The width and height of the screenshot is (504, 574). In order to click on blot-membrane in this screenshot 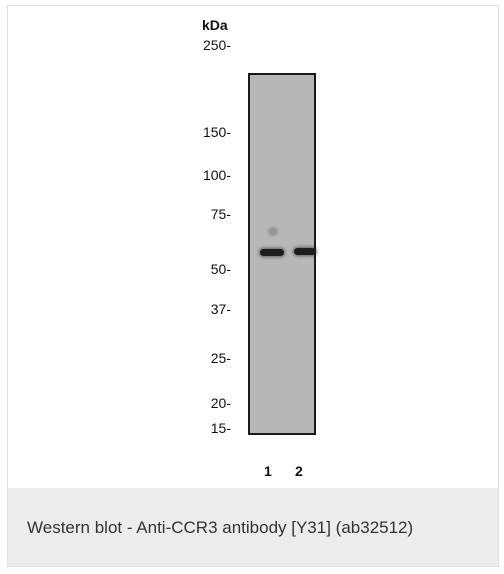, I will do `click(282, 254)`.